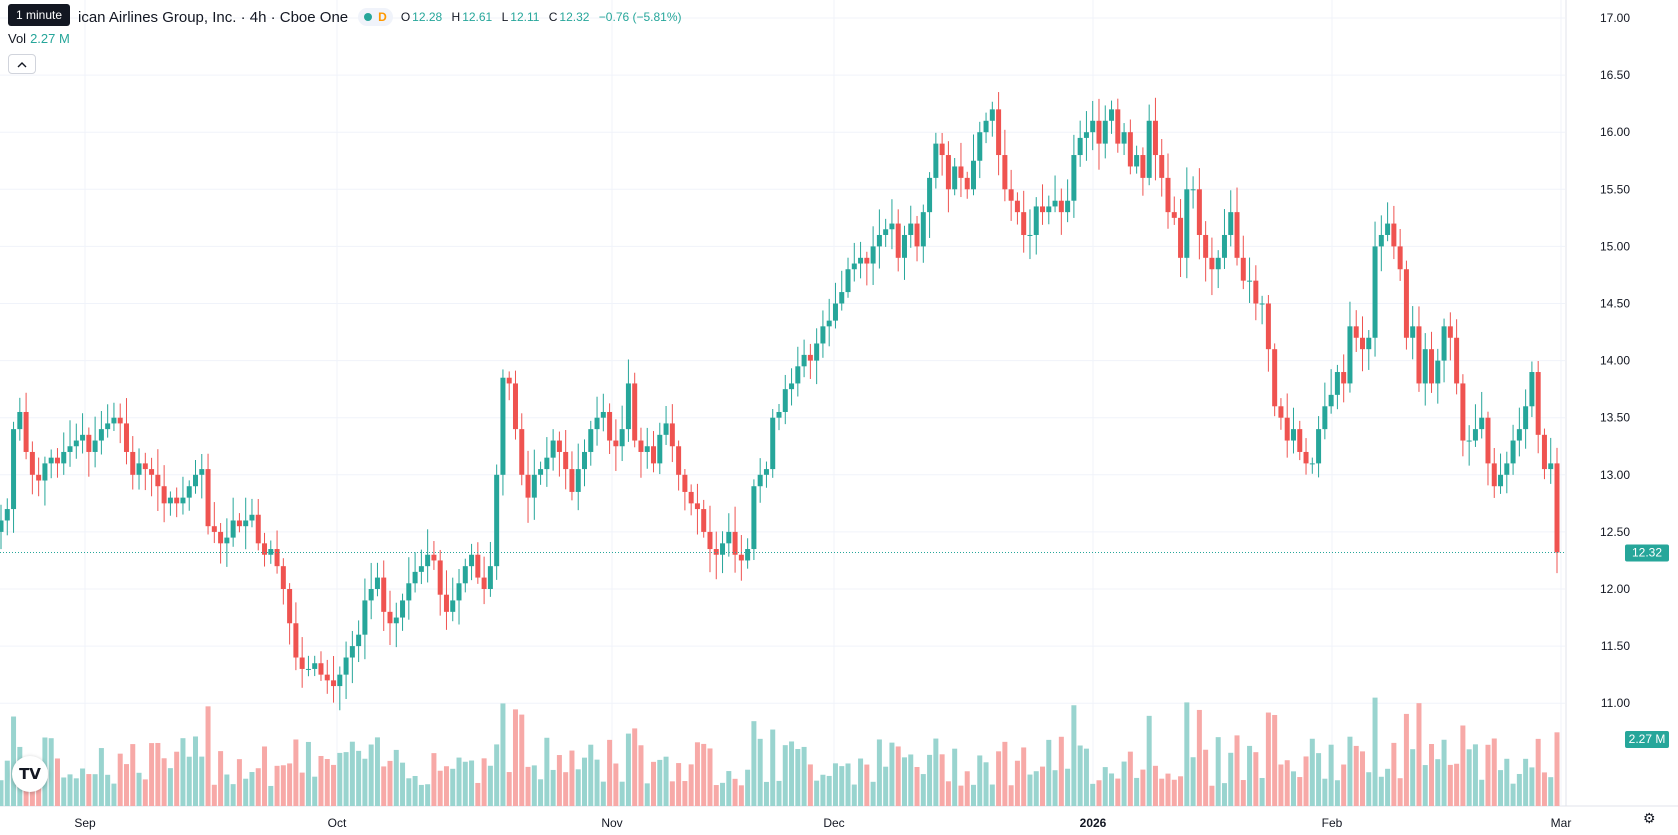 This screenshot has width=1678, height=835. I want to click on market-status-pill: D, so click(375, 17).